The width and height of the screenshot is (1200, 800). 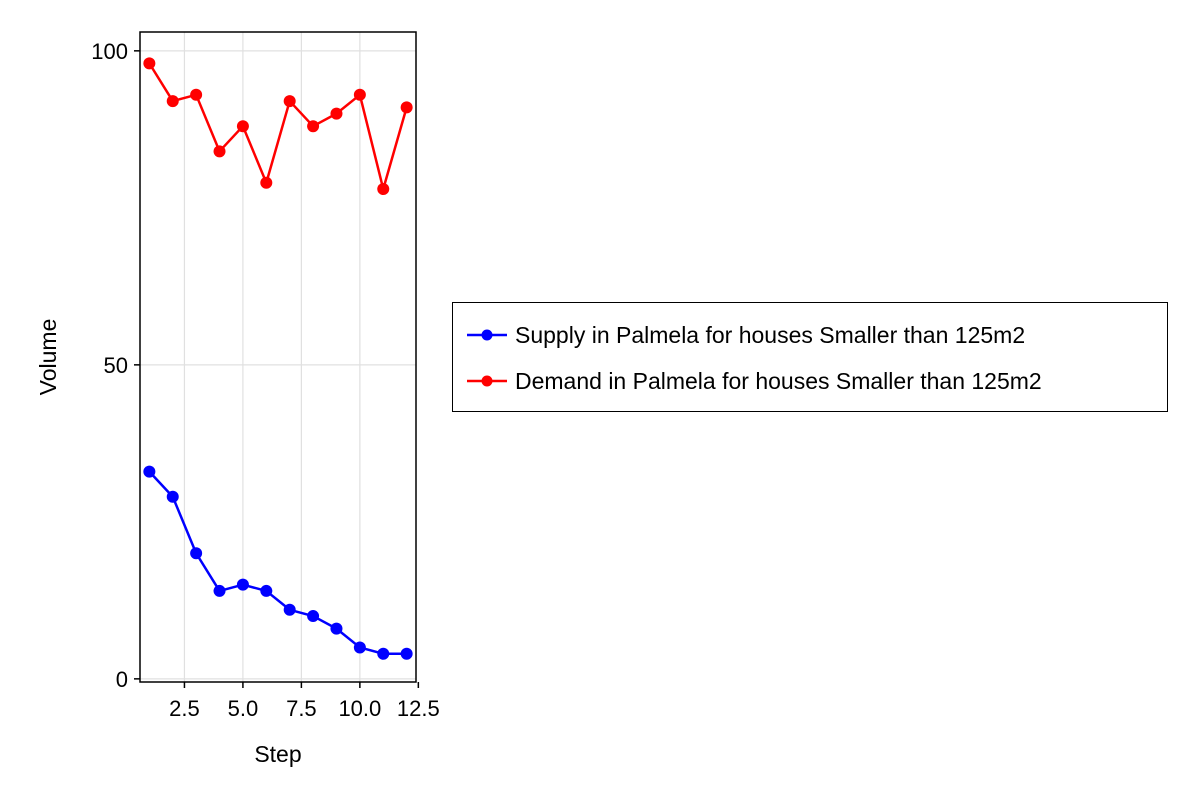 What do you see at coordinates (243, 708) in the screenshot?
I see `x-tick-label: 5.0` at bounding box center [243, 708].